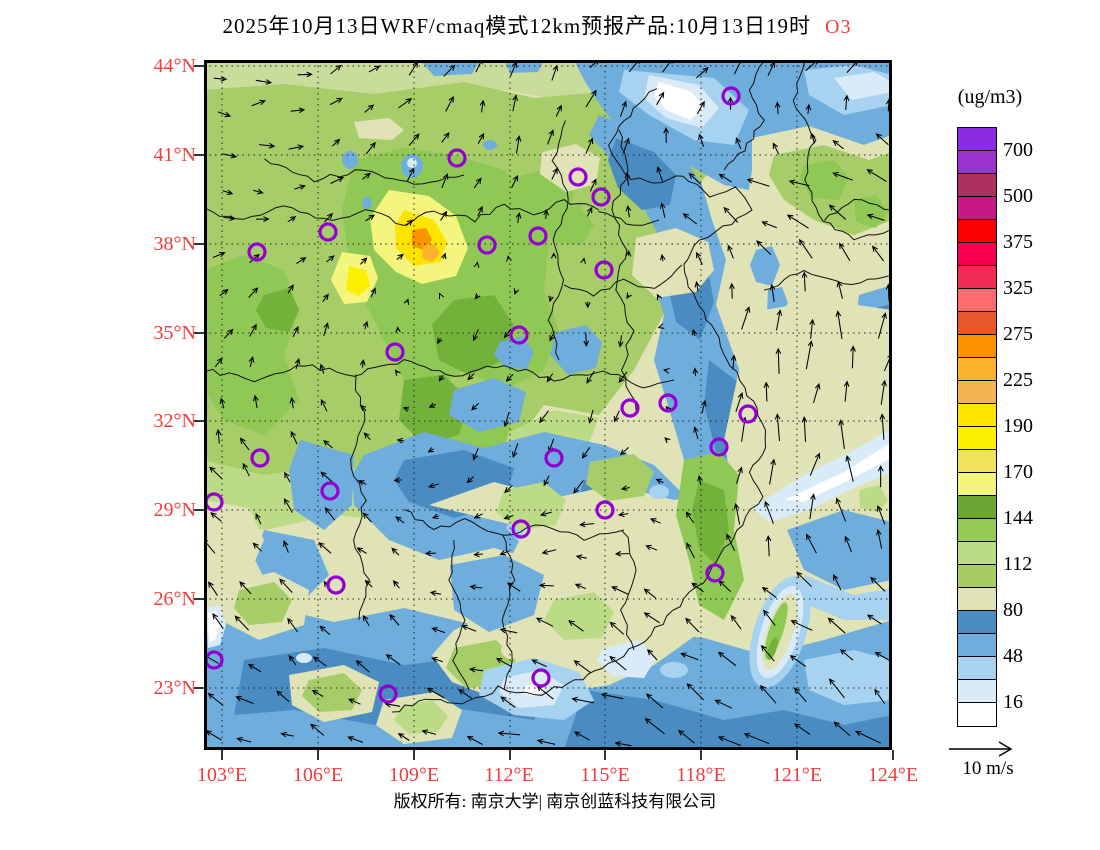 The image size is (1100, 850). I want to click on concentration-spot, so click(674, 670).